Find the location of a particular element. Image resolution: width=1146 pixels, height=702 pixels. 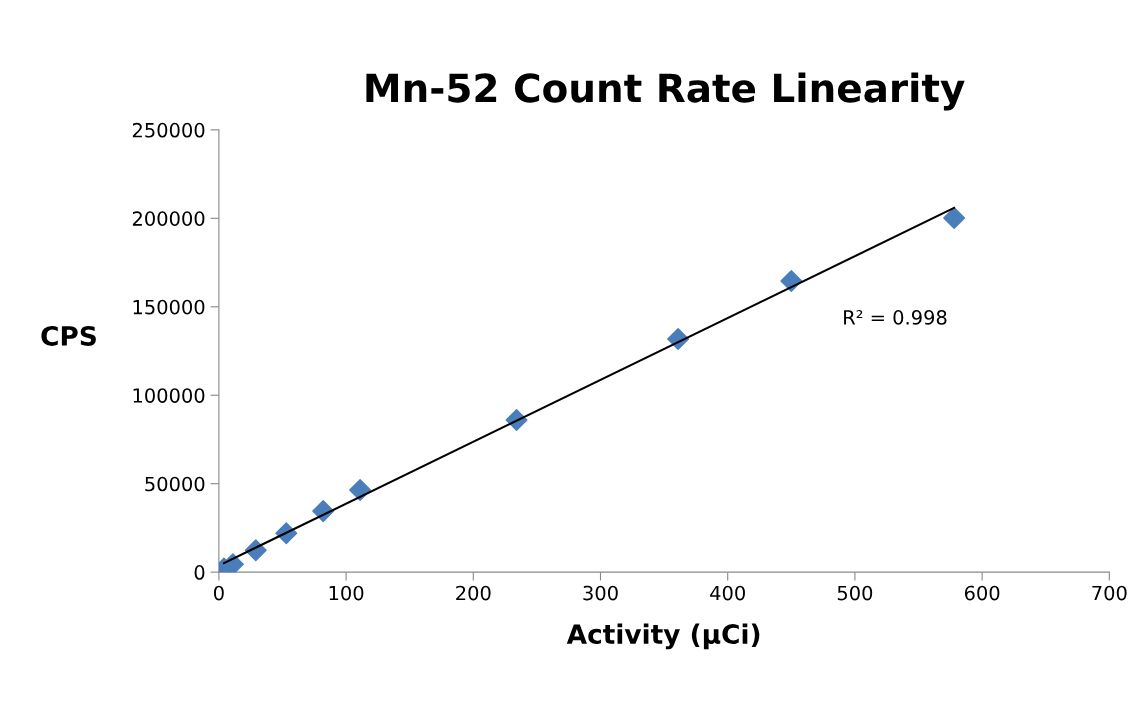

y-tick-label: 100000 is located at coordinates (169, 395).